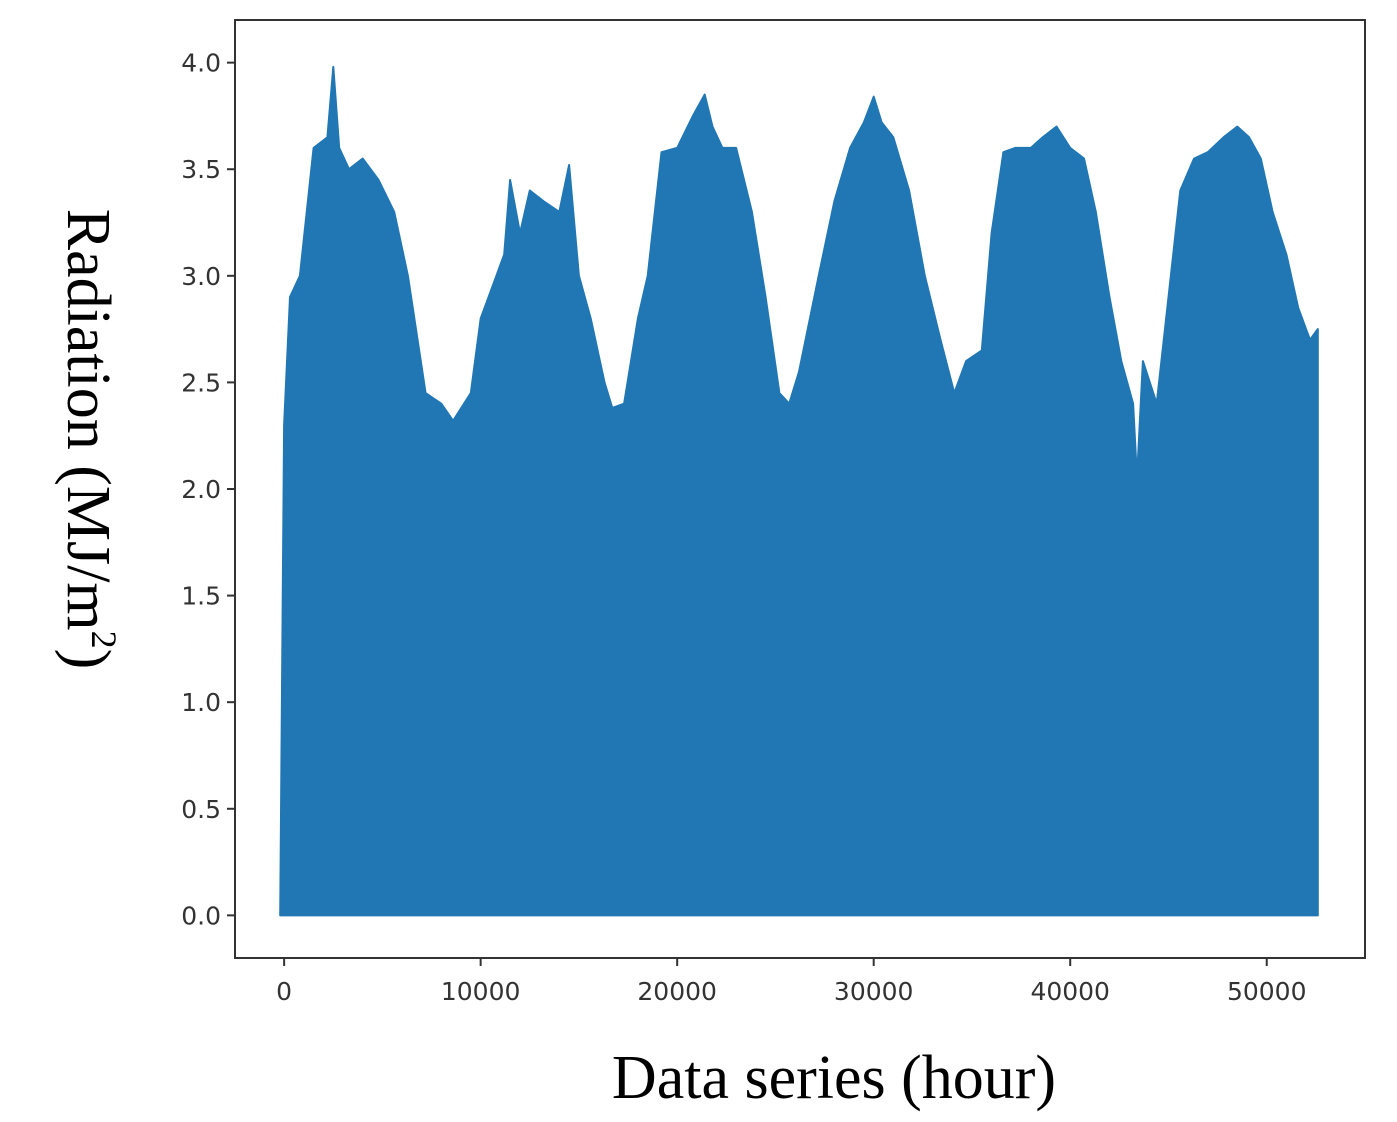 The height and width of the screenshot is (1122, 1397). Describe the element at coordinates (201, 915) in the screenshot. I see `y-tick-label: 0.0` at that location.